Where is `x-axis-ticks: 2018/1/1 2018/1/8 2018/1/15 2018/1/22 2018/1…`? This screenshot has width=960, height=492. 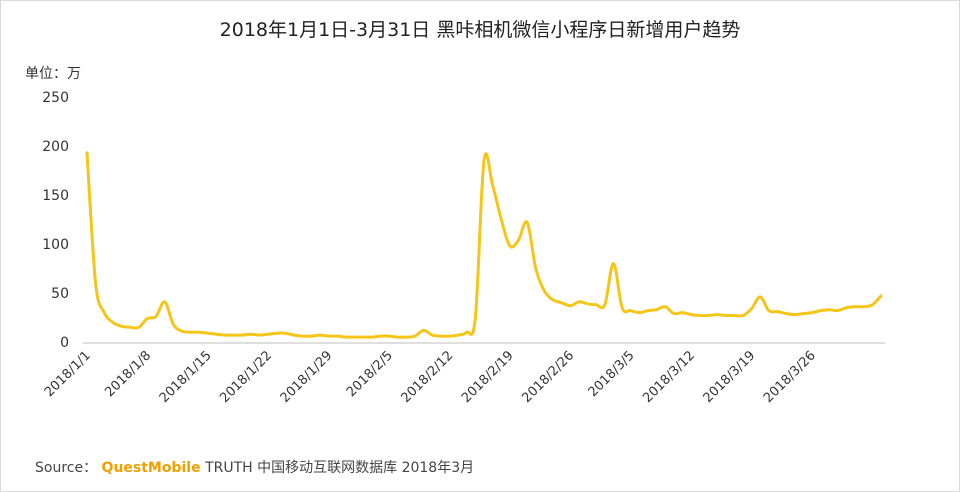 x-axis-ticks: 2018/1/1 2018/1/8 2018/1/15 2018/1/22 2018/1… is located at coordinates (430, 377).